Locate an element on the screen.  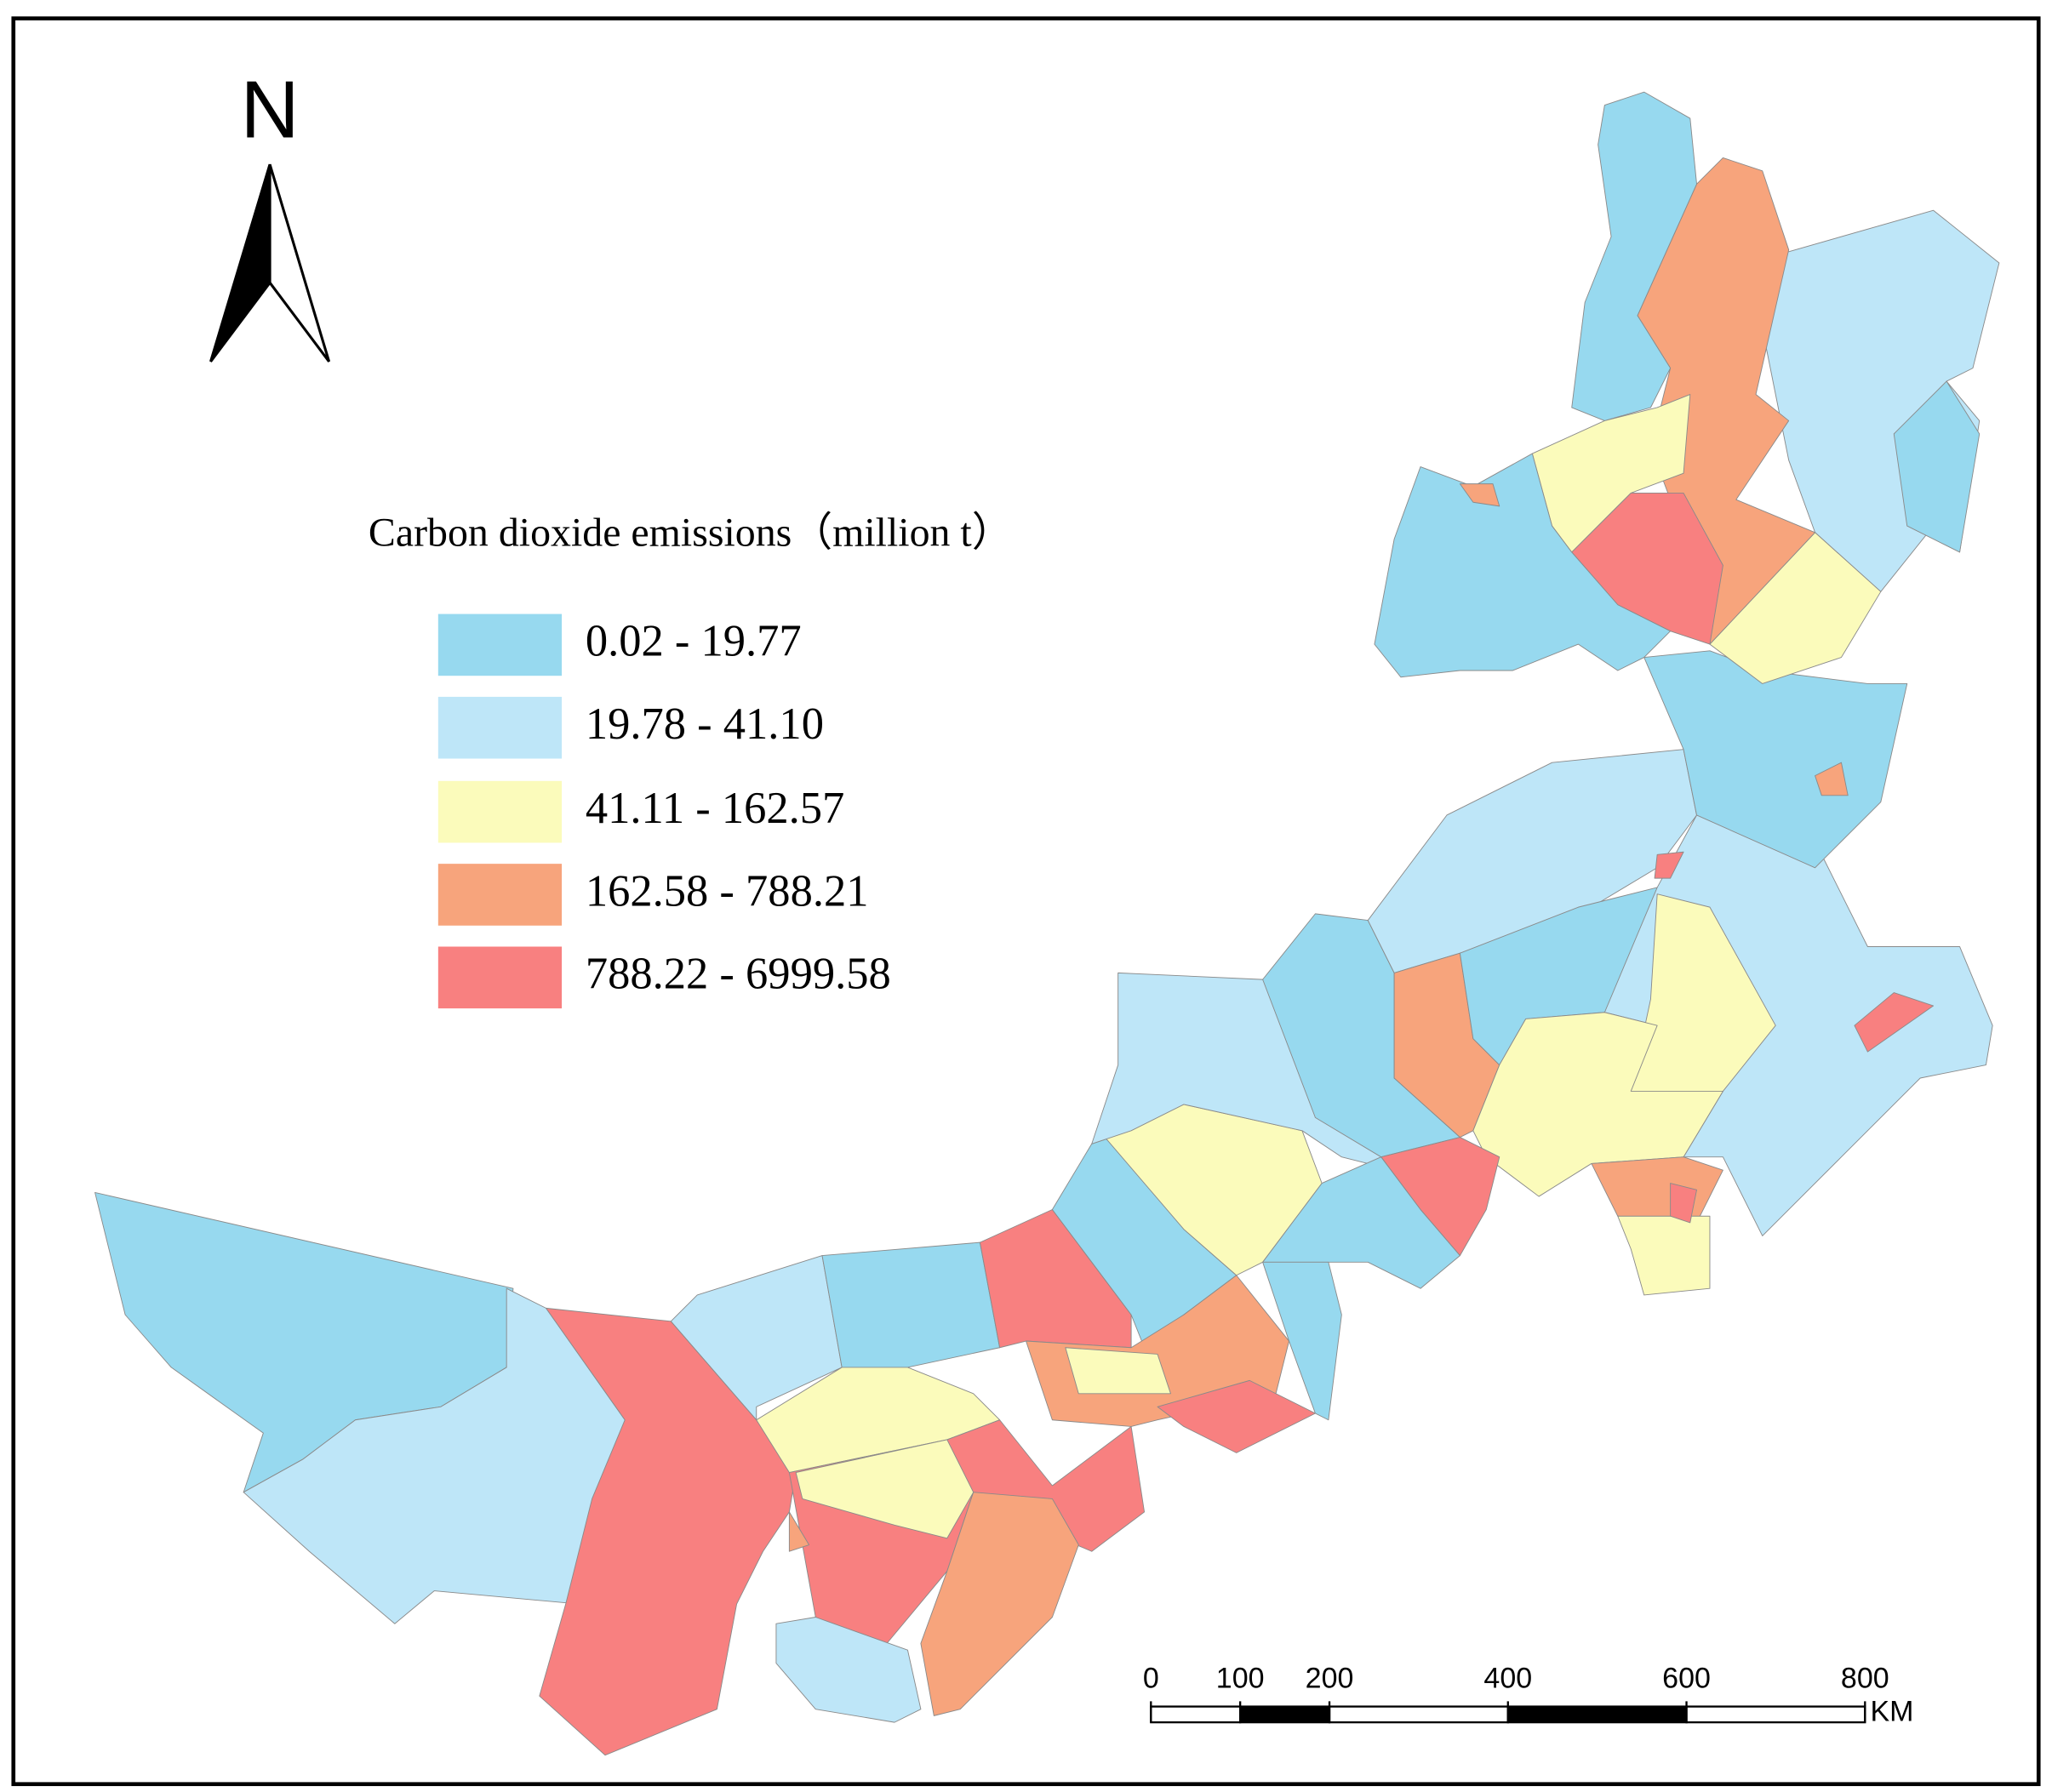
legend-label: 0.02 - 19.77 is located at coordinates (694, 641).